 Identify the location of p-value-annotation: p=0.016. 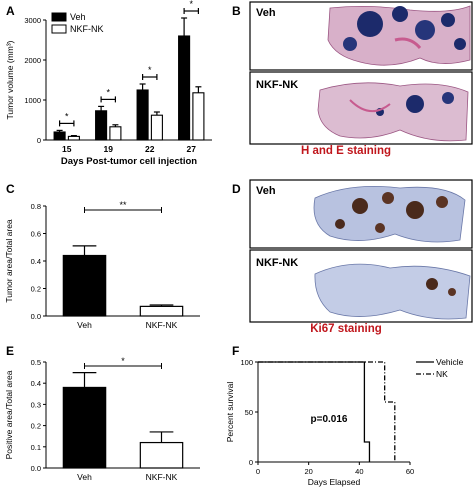
(329, 419).